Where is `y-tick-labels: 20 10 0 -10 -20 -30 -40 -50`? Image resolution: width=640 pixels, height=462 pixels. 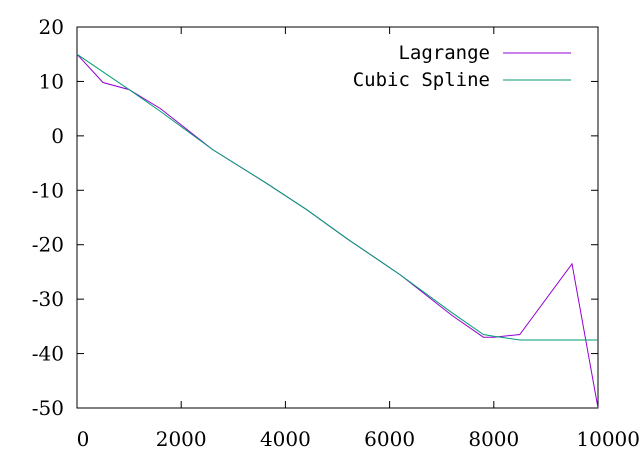
y-tick-labels: 20 10 0 -10 -20 -30 -40 -50 is located at coordinates (48, 217).